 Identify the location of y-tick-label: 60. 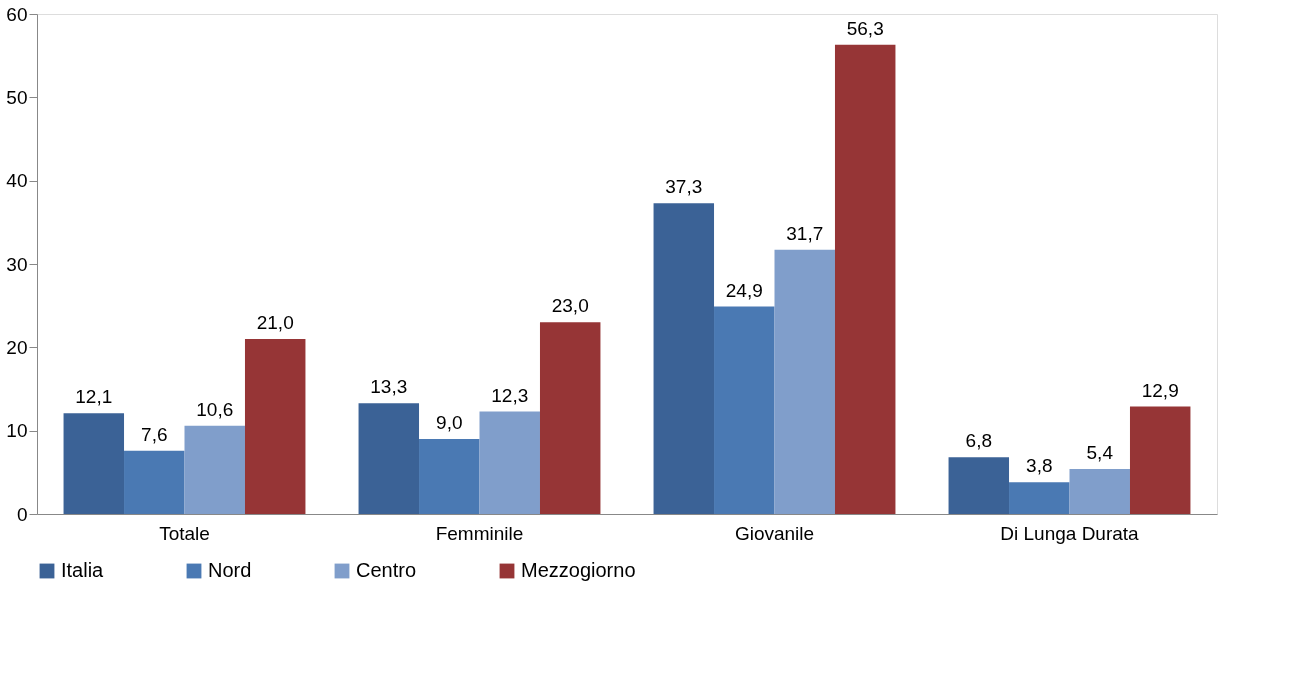
(17, 14).